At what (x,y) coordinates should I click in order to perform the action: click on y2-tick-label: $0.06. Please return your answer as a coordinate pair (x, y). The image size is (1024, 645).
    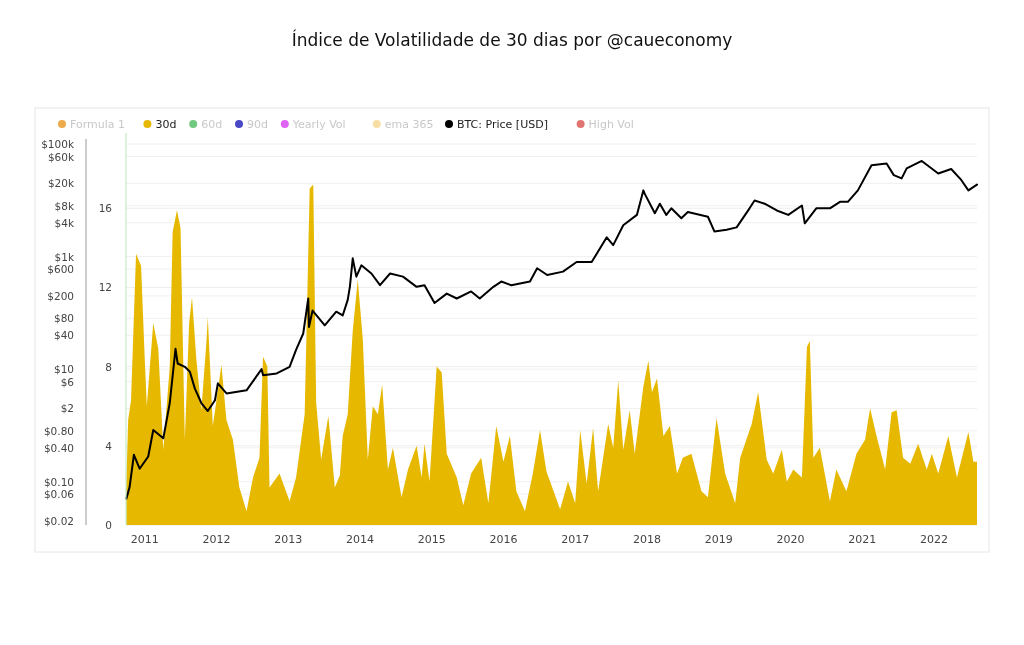
    Looking at the image, I should click on (59, 494).